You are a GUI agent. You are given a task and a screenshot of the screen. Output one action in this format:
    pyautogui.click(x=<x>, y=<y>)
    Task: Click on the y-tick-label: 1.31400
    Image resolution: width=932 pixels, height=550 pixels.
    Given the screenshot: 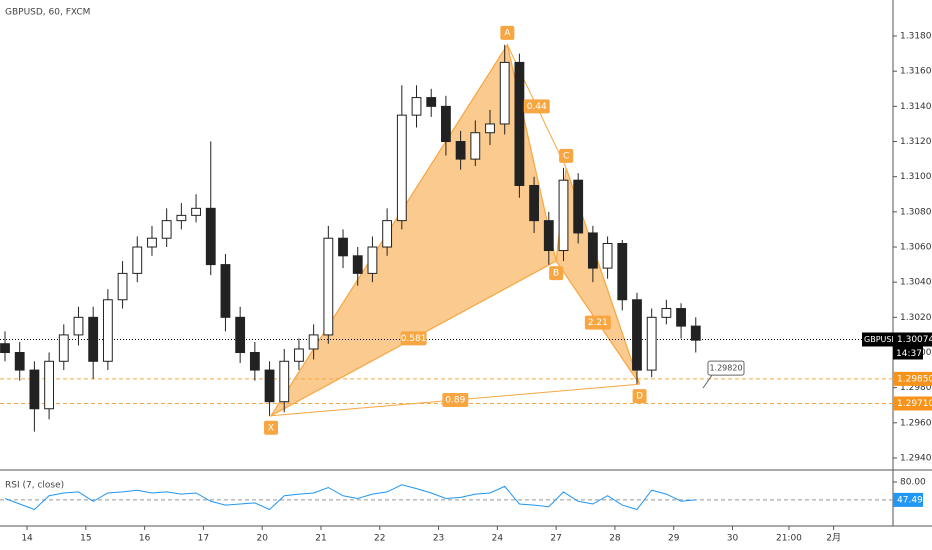 What is the action you would take?
    pyautogui.click(x=916, y=107)
    